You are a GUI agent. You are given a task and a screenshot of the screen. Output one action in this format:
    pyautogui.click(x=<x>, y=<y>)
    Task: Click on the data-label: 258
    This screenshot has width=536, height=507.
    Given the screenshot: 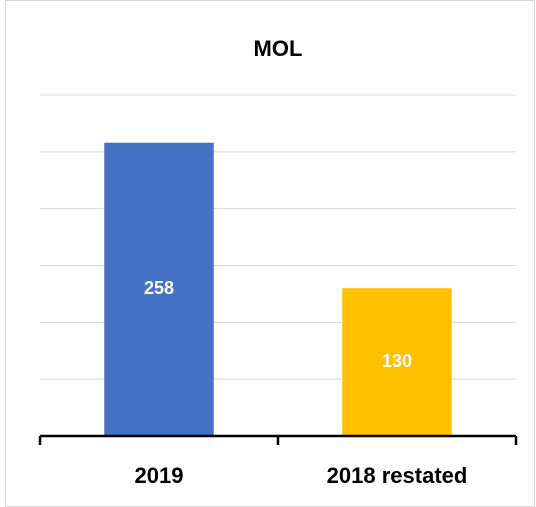 What is the action you would take?
    pyautogui.click(x=159, y=288)
    